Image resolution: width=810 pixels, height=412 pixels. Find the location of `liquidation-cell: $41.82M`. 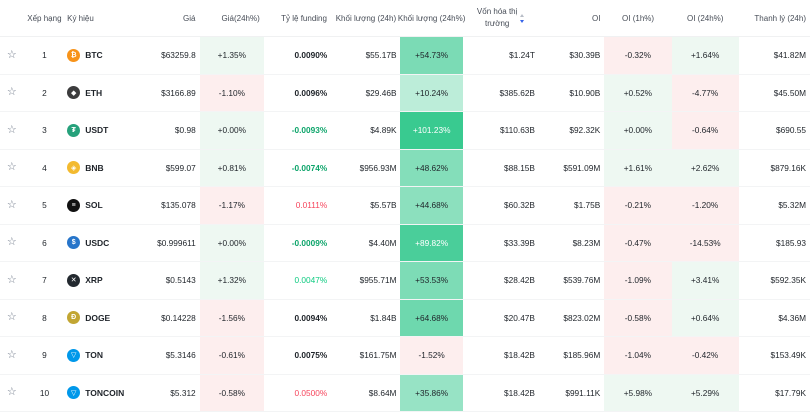

liquidation-cell: $41.82M is located at coordinates (774, 55).